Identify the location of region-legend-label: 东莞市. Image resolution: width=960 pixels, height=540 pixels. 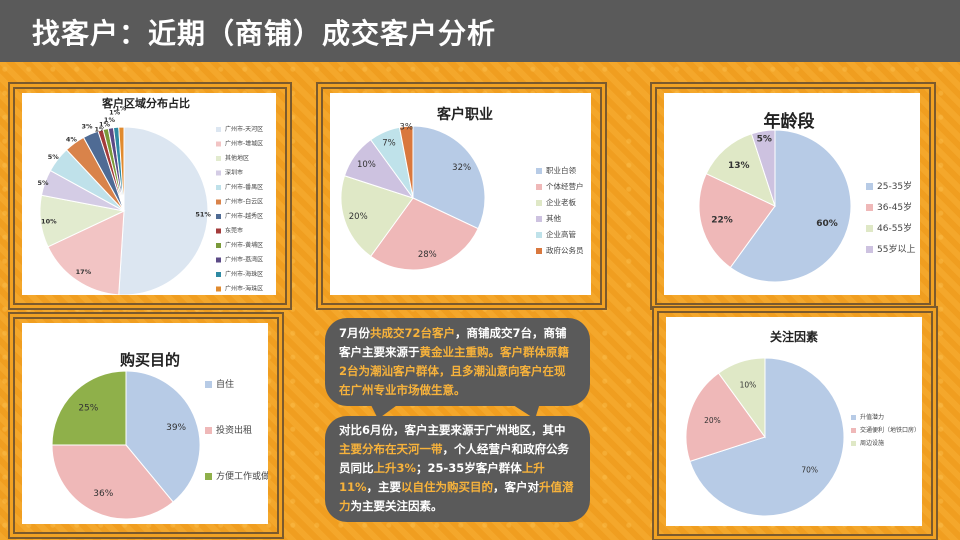
(234, 231).